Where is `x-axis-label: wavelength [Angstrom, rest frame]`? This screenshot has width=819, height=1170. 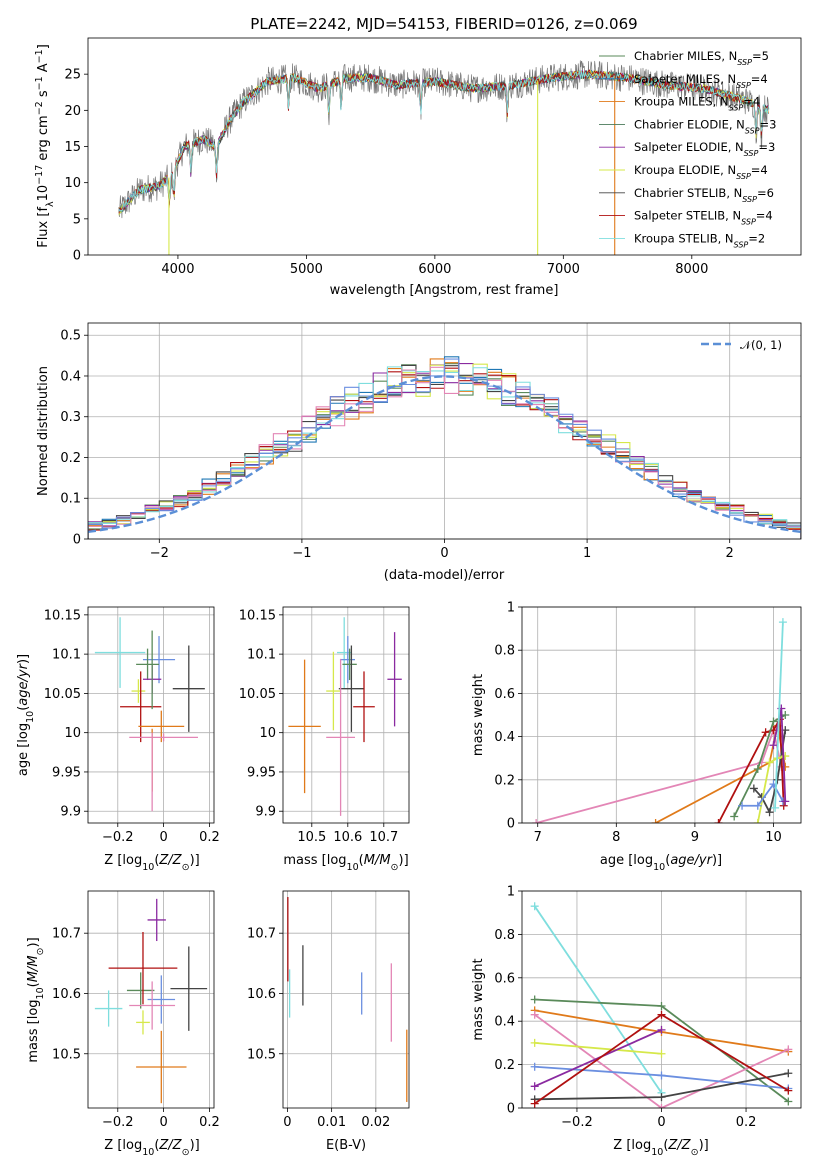 x-axis-label: wavelength [Angstrom, rest frame] is located at coordinates (444, 290).